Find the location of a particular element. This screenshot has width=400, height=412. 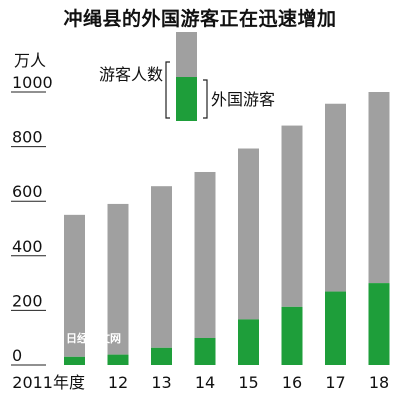

x-tick-label-3: 14 is located at coordinates (205, 382).